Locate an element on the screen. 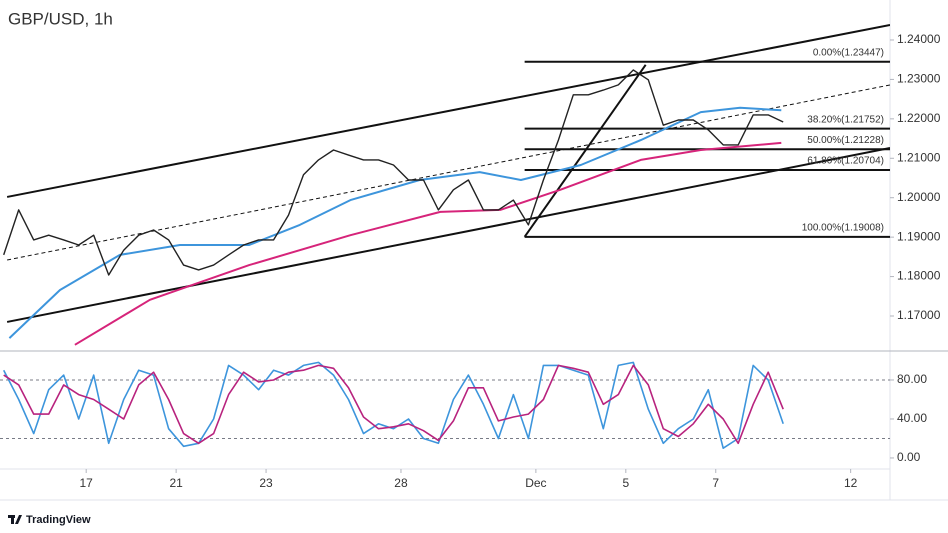 The height and width of the screenshot is (533, 948). trend-line is located at coordinates (585, 151).